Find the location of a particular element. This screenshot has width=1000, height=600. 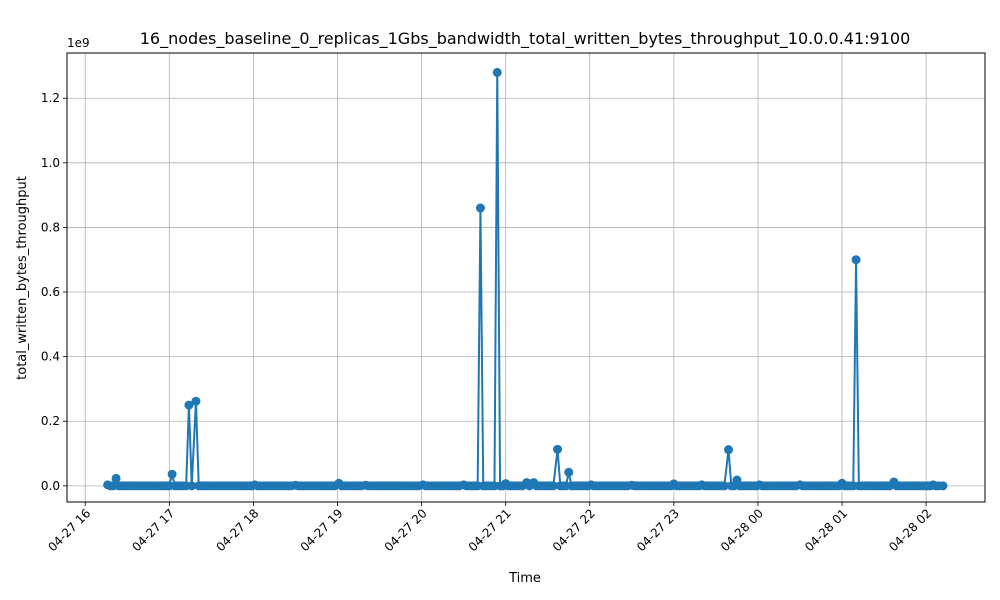

y-tick-label: 0.6 is located at coordinates (50, 292).